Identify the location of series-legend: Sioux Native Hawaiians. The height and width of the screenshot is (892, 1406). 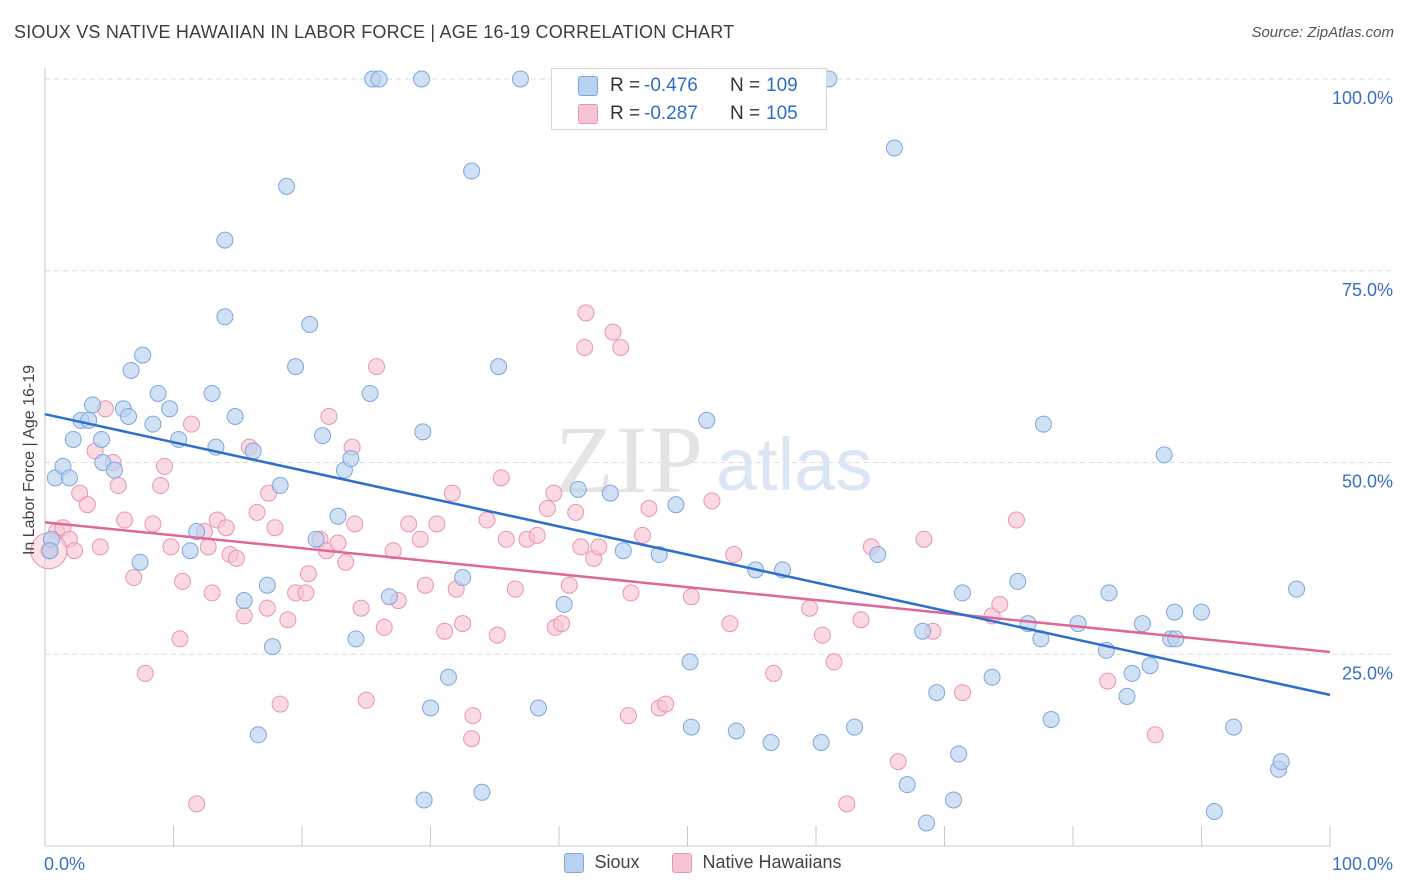
(703, 865).